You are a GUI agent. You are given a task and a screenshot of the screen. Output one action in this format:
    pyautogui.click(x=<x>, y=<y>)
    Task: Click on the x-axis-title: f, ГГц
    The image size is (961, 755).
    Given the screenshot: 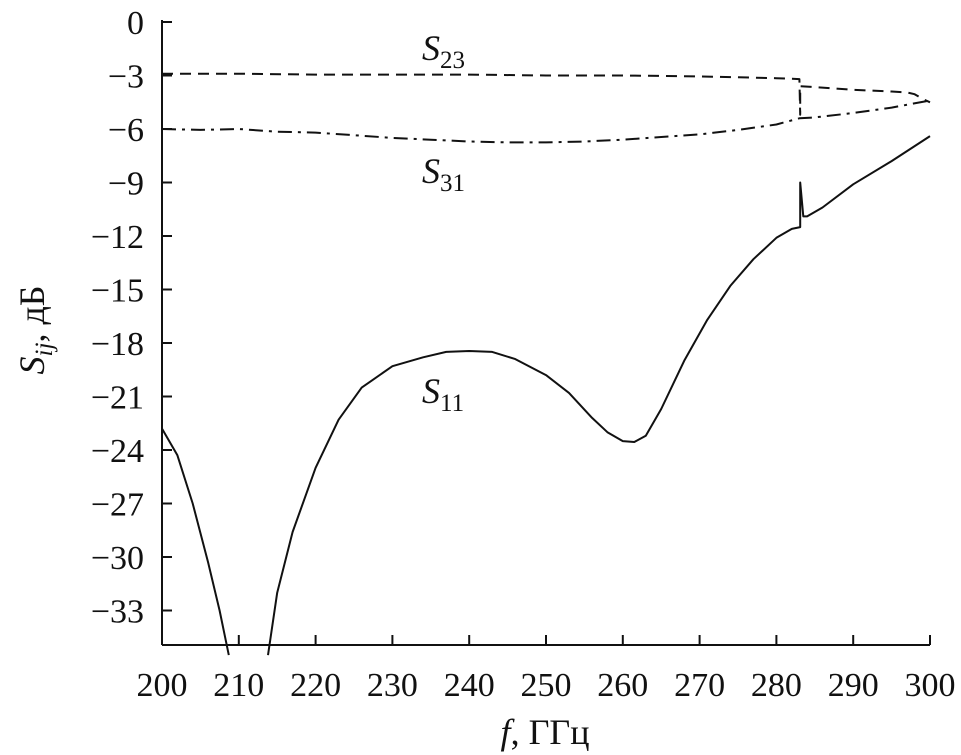 What is the action you would take?
    pyautogui.click(x=545, y=732)
    